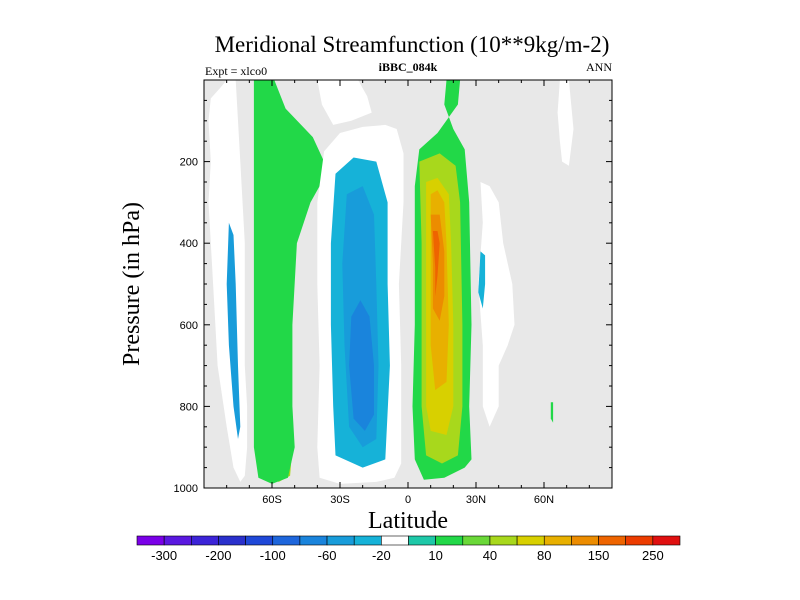  Describe the element at coordinates (565, 123) in the screenshot. I see `contour-nh-stratospheric-strip` at that location.